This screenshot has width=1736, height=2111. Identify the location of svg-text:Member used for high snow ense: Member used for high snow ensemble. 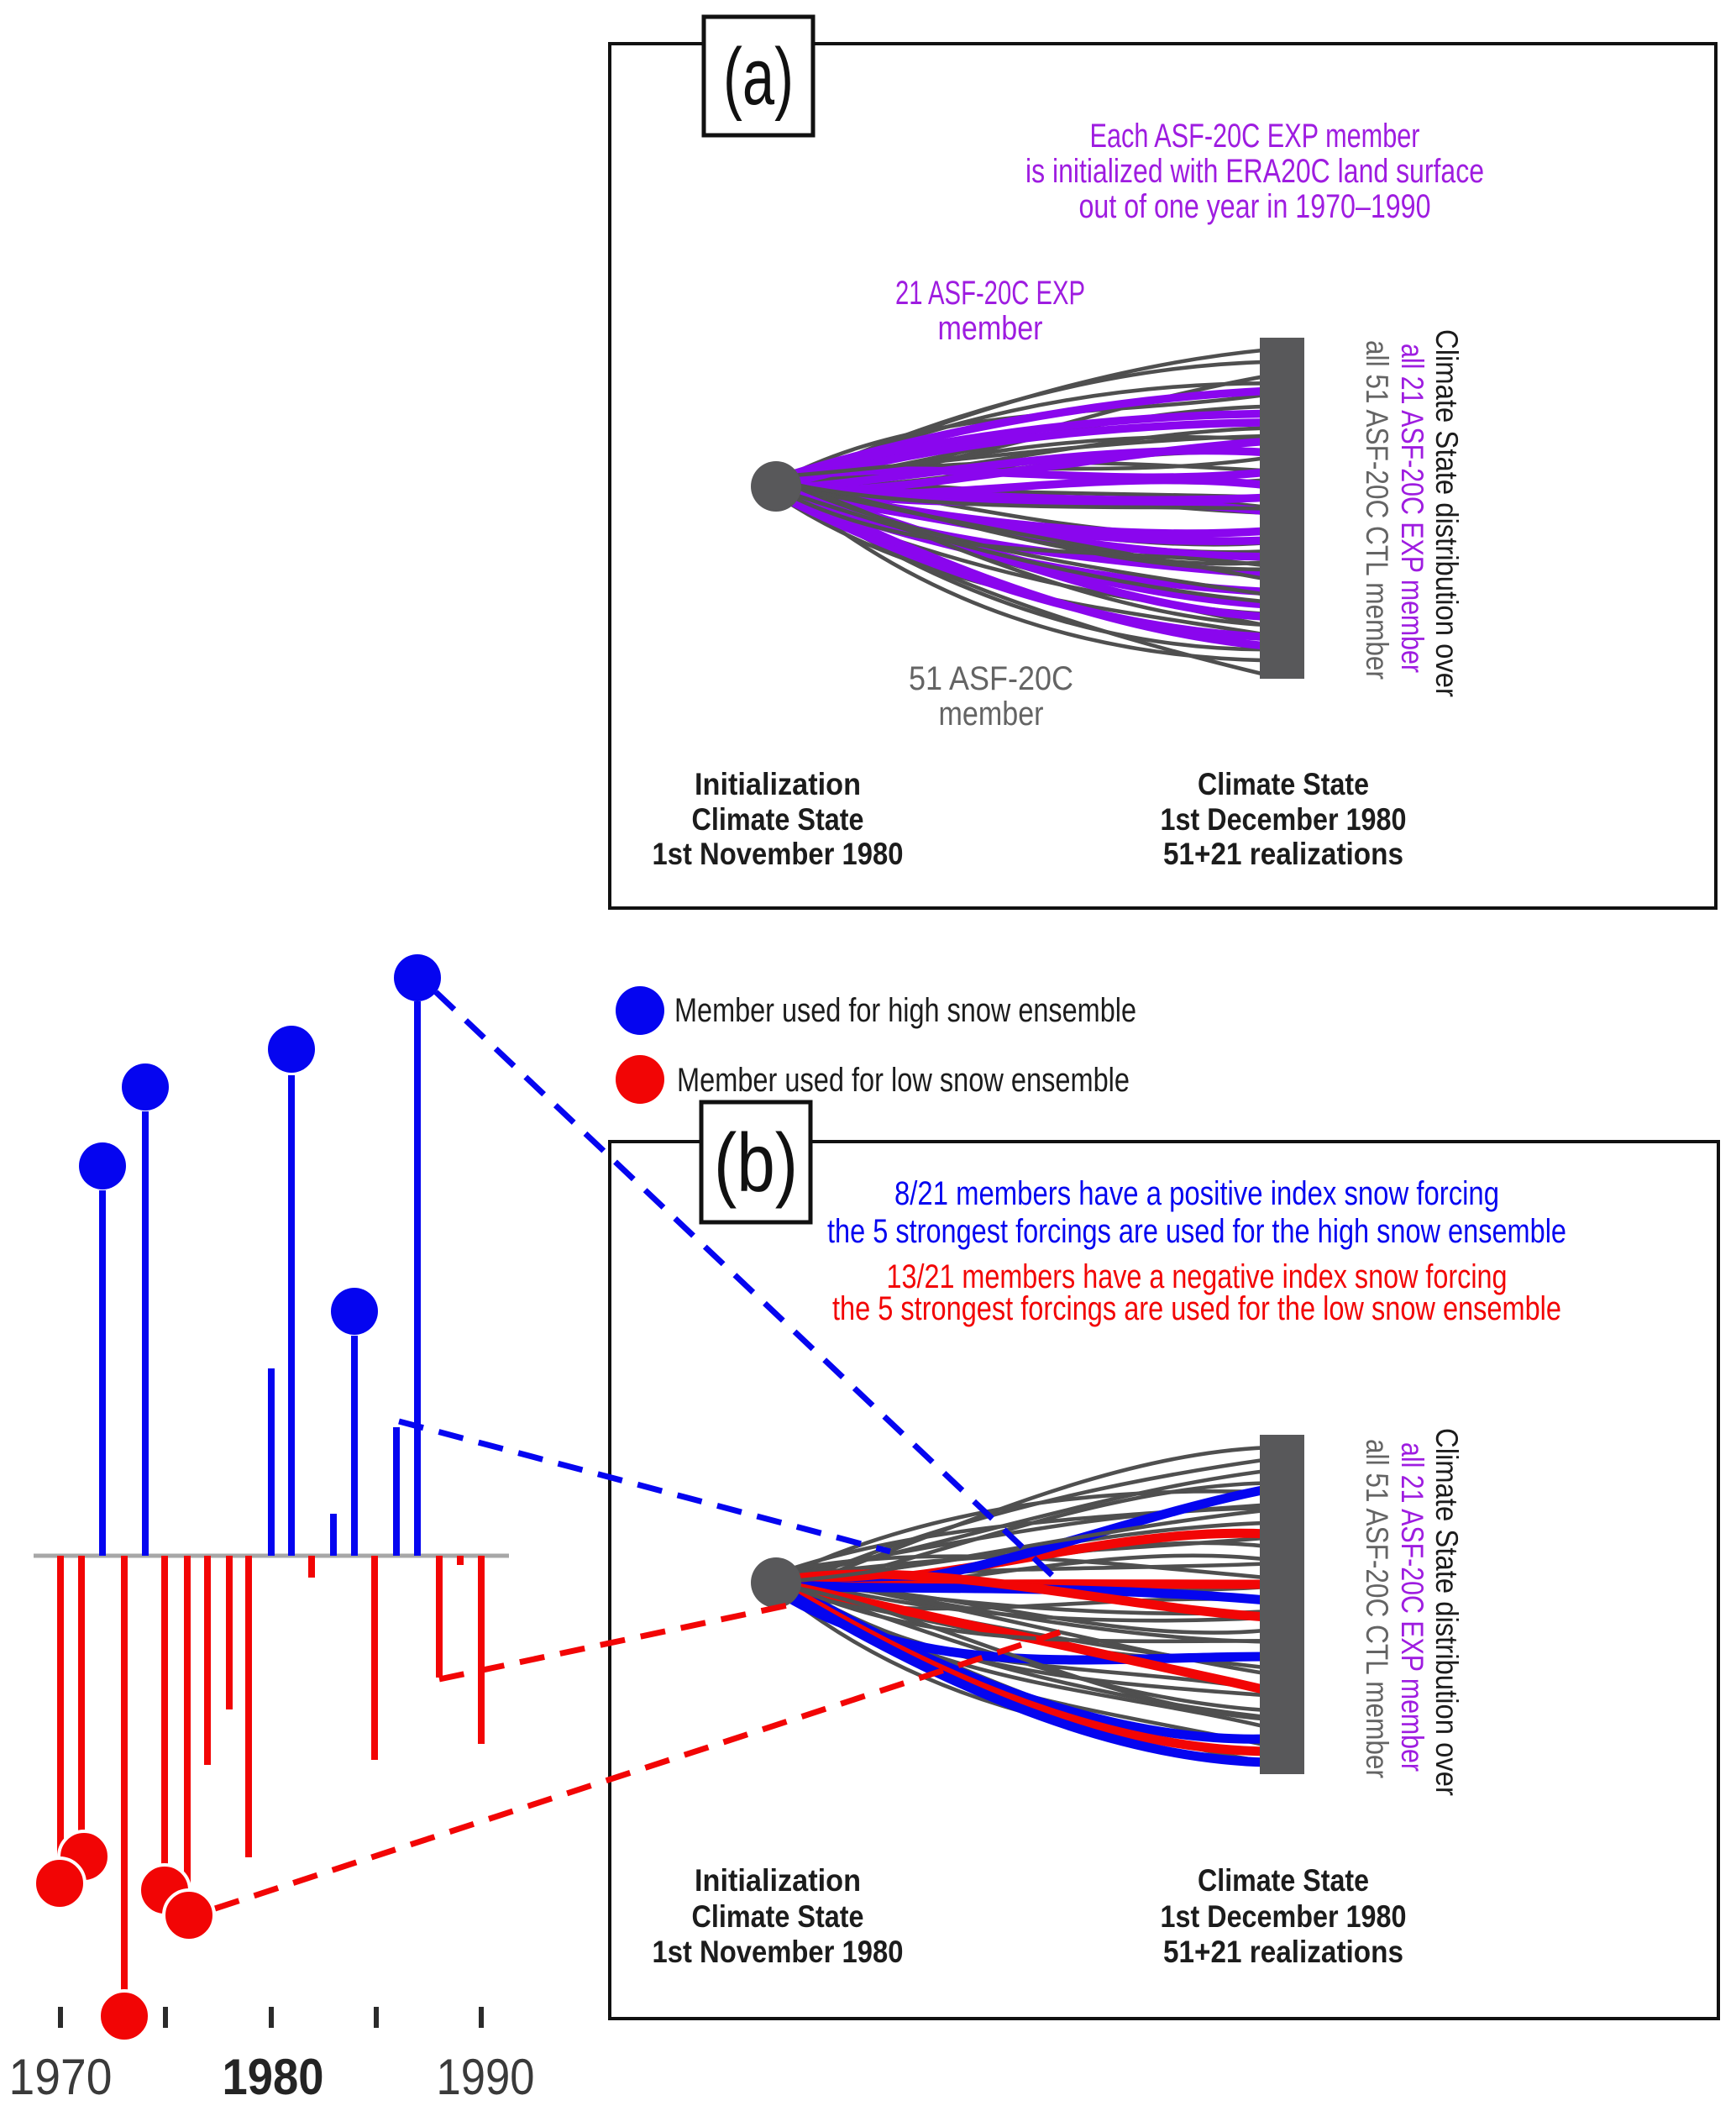
(905, 1010).